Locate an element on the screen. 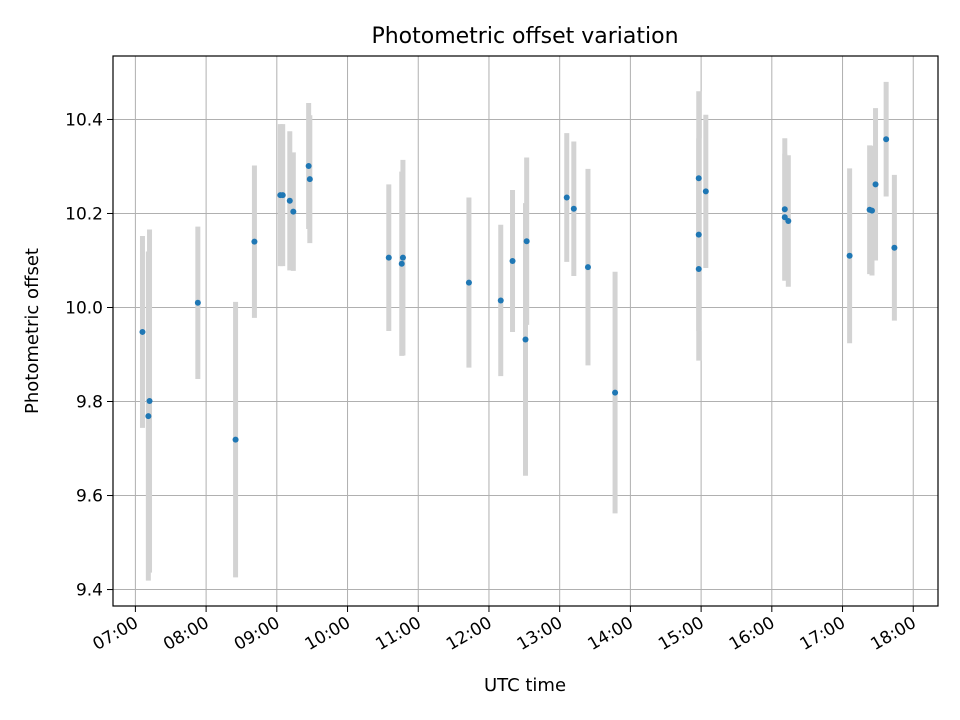 This screenshot has width=960, height=720. y-axis-label: Photometric offset is located at coordinates (32, 331).